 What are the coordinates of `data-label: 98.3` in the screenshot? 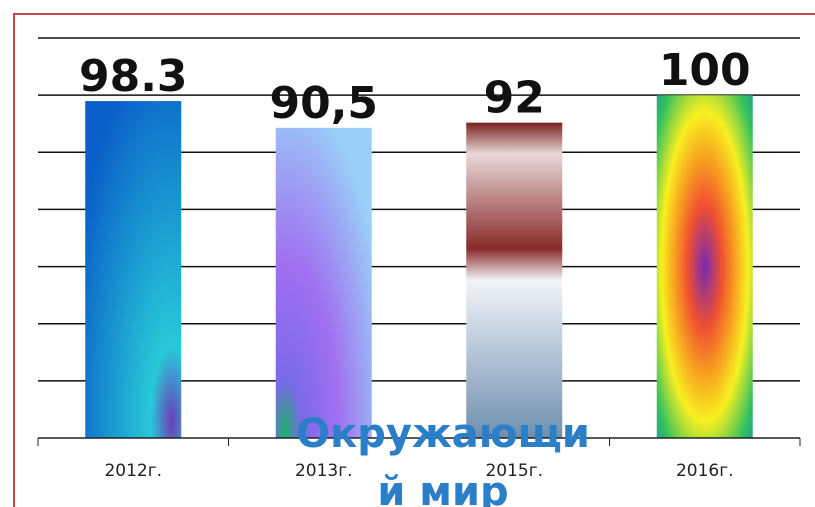 It's located at (133, 76).